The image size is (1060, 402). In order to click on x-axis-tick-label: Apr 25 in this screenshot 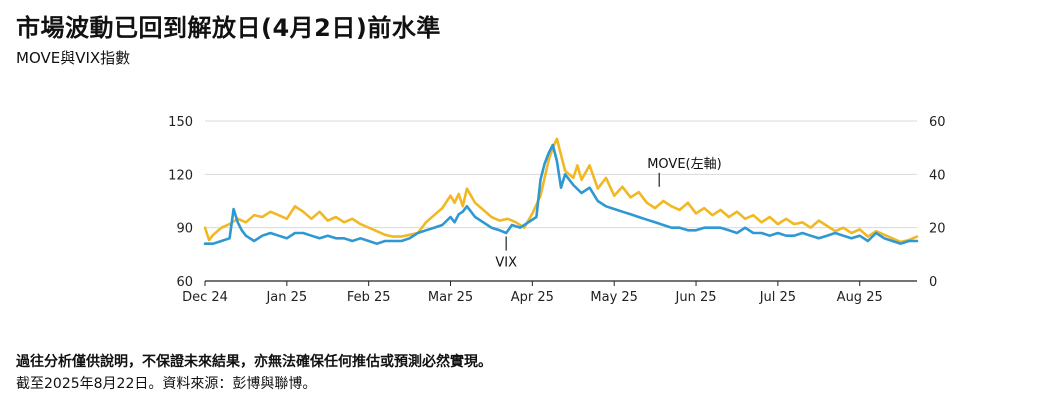, I will do `click(532, 297)`.